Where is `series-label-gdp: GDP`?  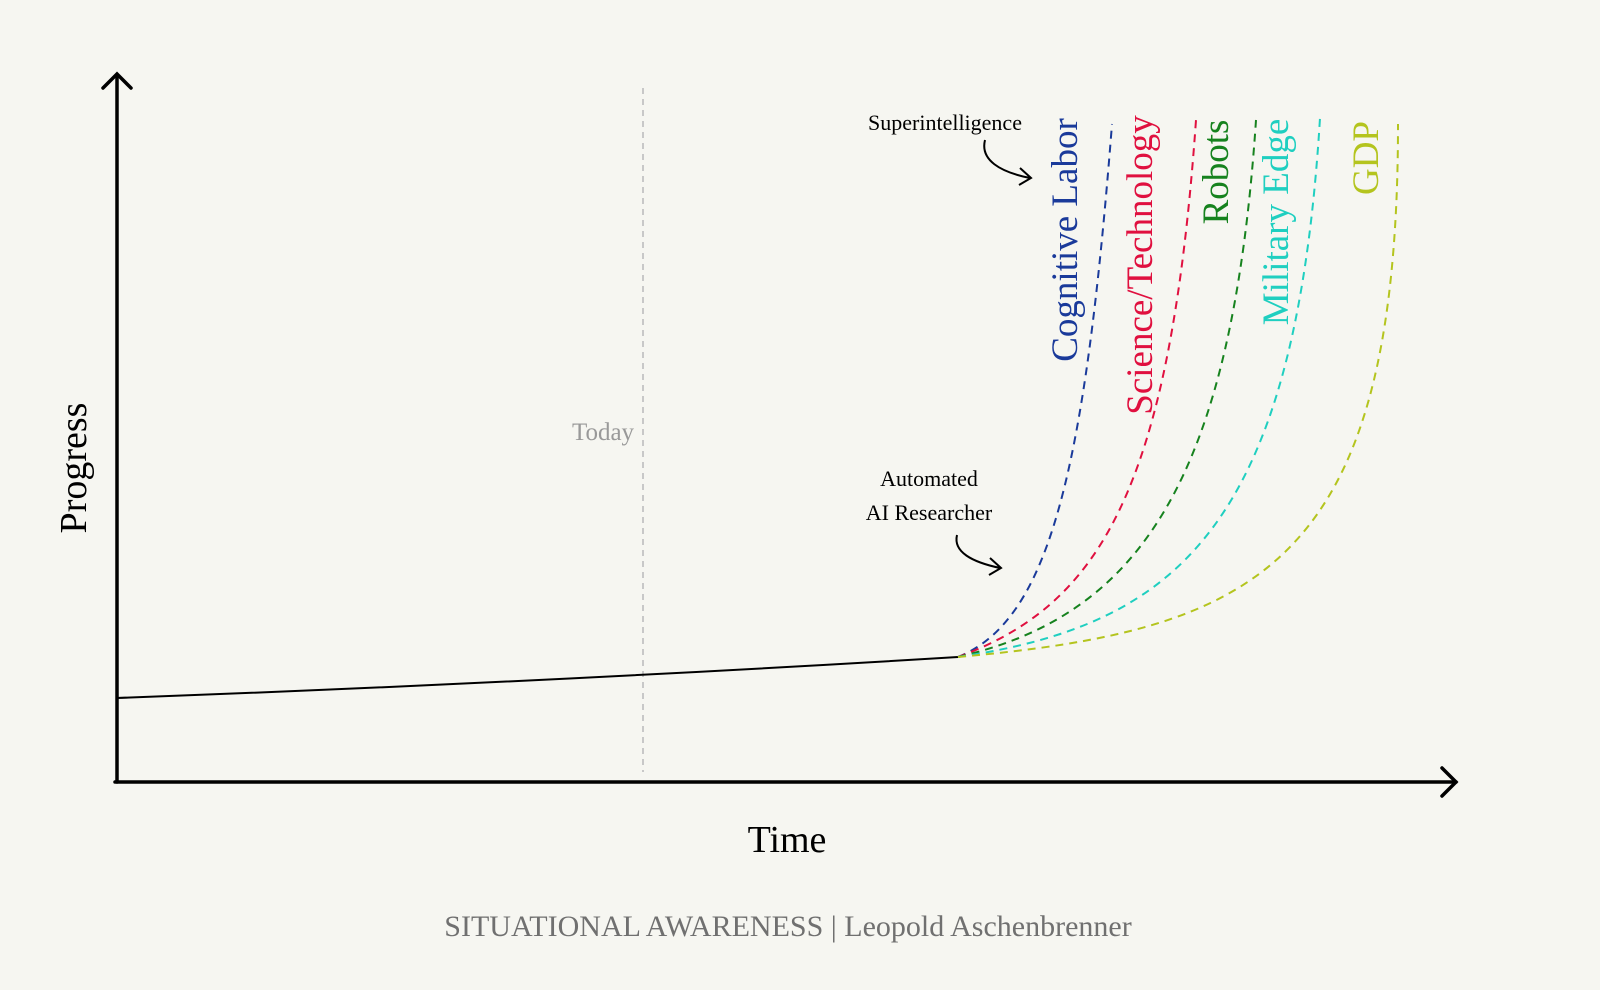
series-label-gdp: GDP is located at coordinates (1366, 158).